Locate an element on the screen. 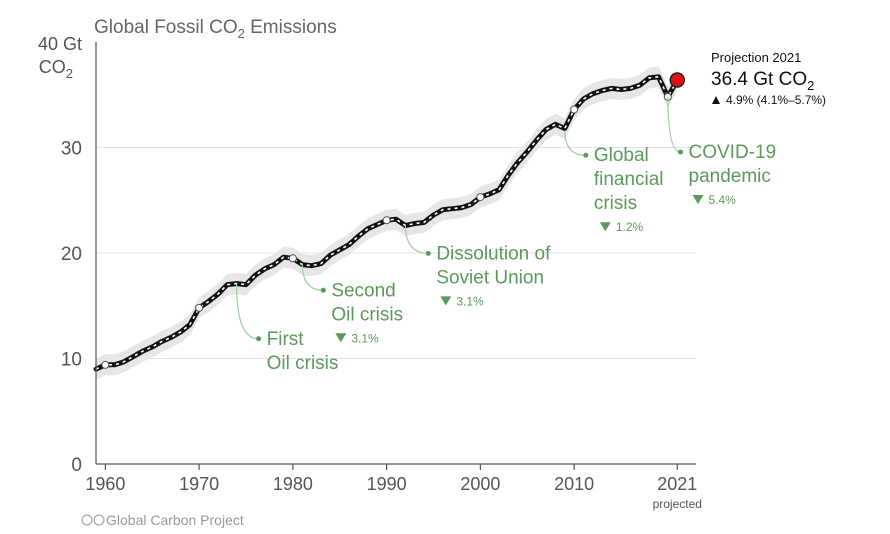 This screenshot has width=890, height=534. y-tick-label: 10 is located at coordinates (71, 360).